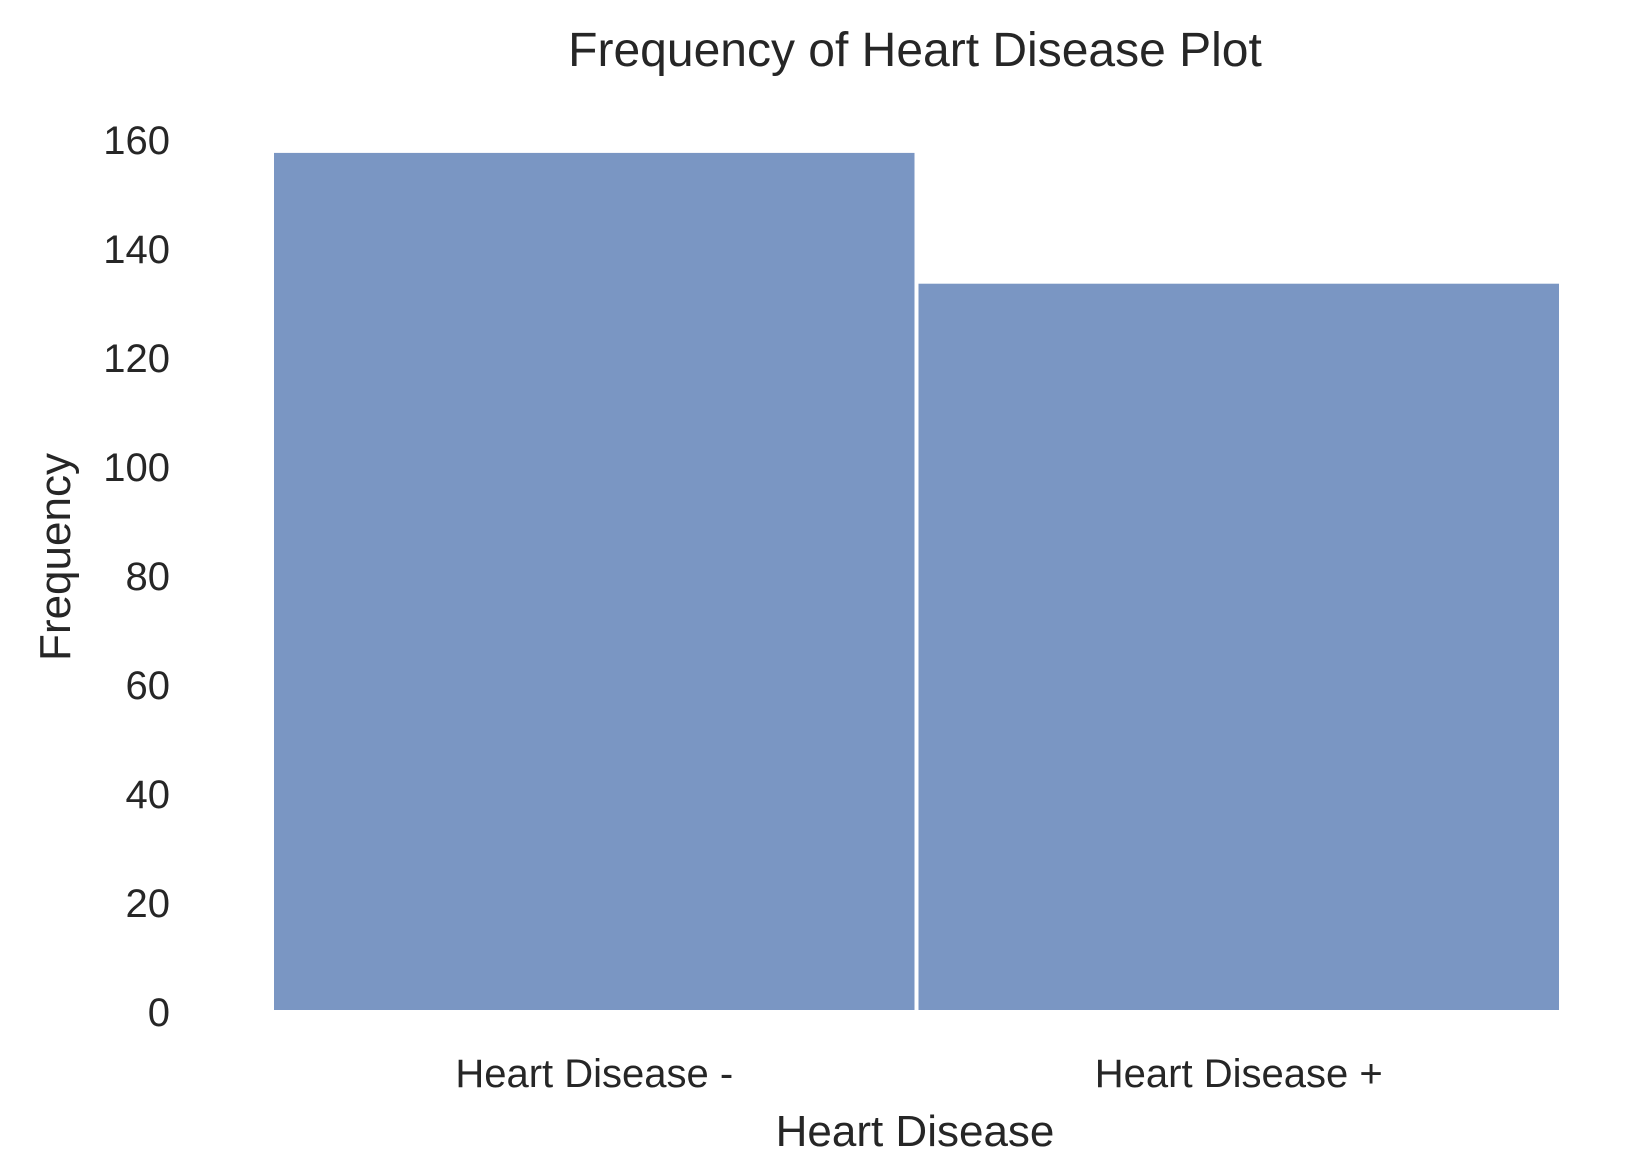 The width and height of the screenshot is (1634, 1175). What do you see at coordinates (136, 250) in the screenshot?
I see `y-tick-label: 140` at bounding box center [136, 250].